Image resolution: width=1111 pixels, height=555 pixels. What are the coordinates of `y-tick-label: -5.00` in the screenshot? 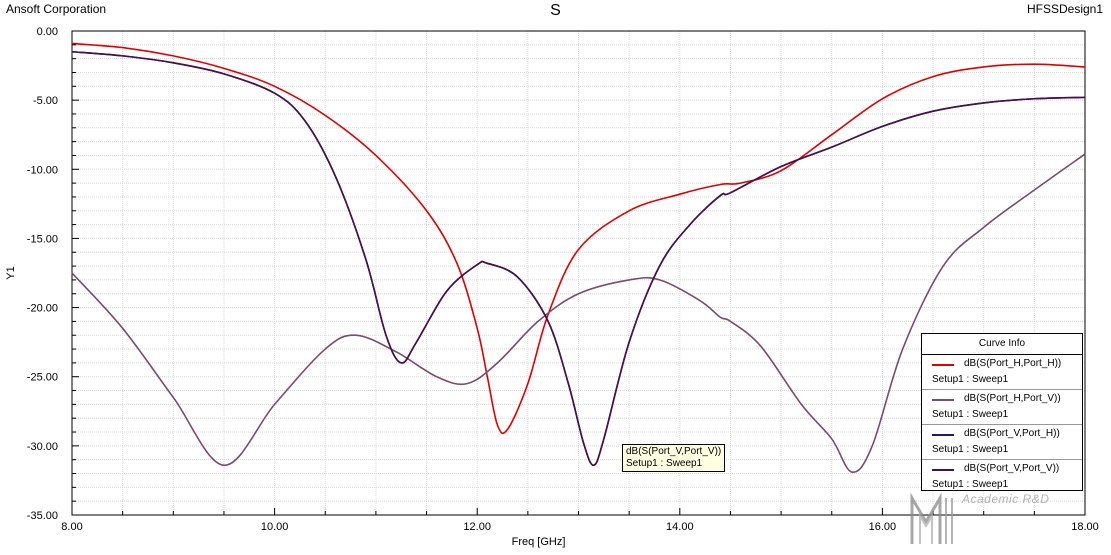 It's located at (45, 101).